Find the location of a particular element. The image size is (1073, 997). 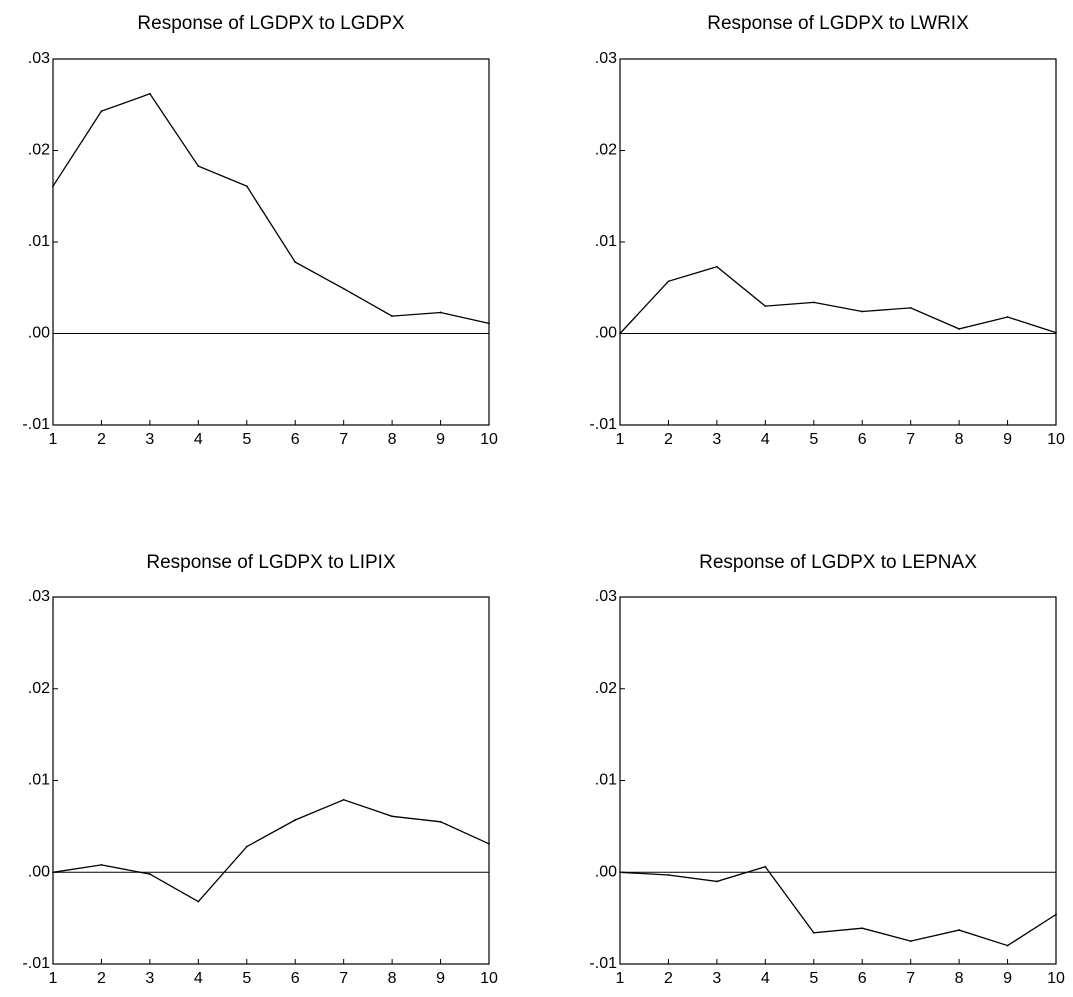

chart-title: Response of LGDPX to LEPNAX is located at coordinates (838, 562).